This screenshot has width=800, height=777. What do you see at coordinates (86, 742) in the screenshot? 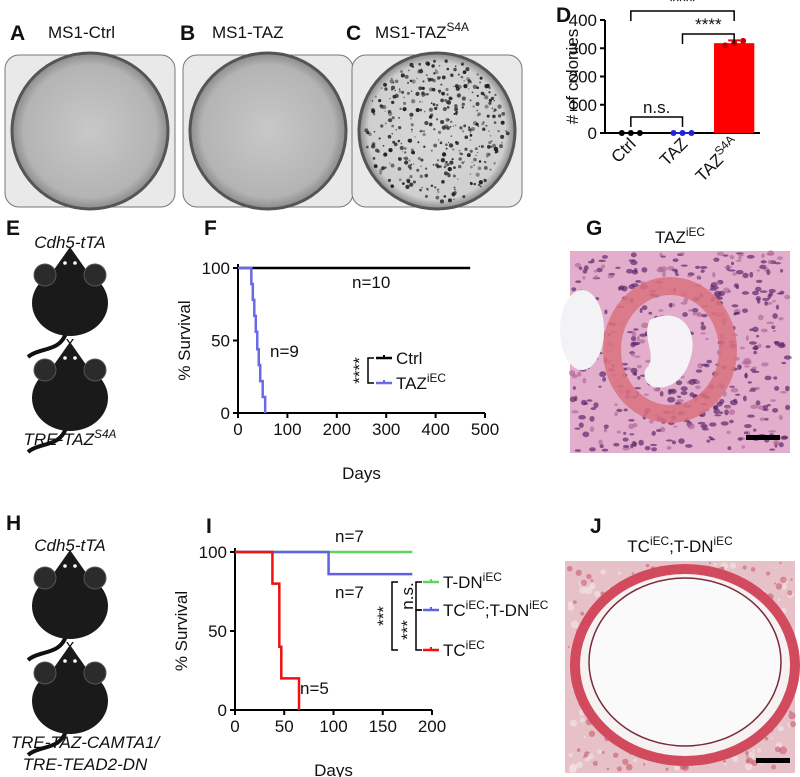
I see `genotype: TRE-TAZ-CAMTA1/` at bounding box center [86, 742].